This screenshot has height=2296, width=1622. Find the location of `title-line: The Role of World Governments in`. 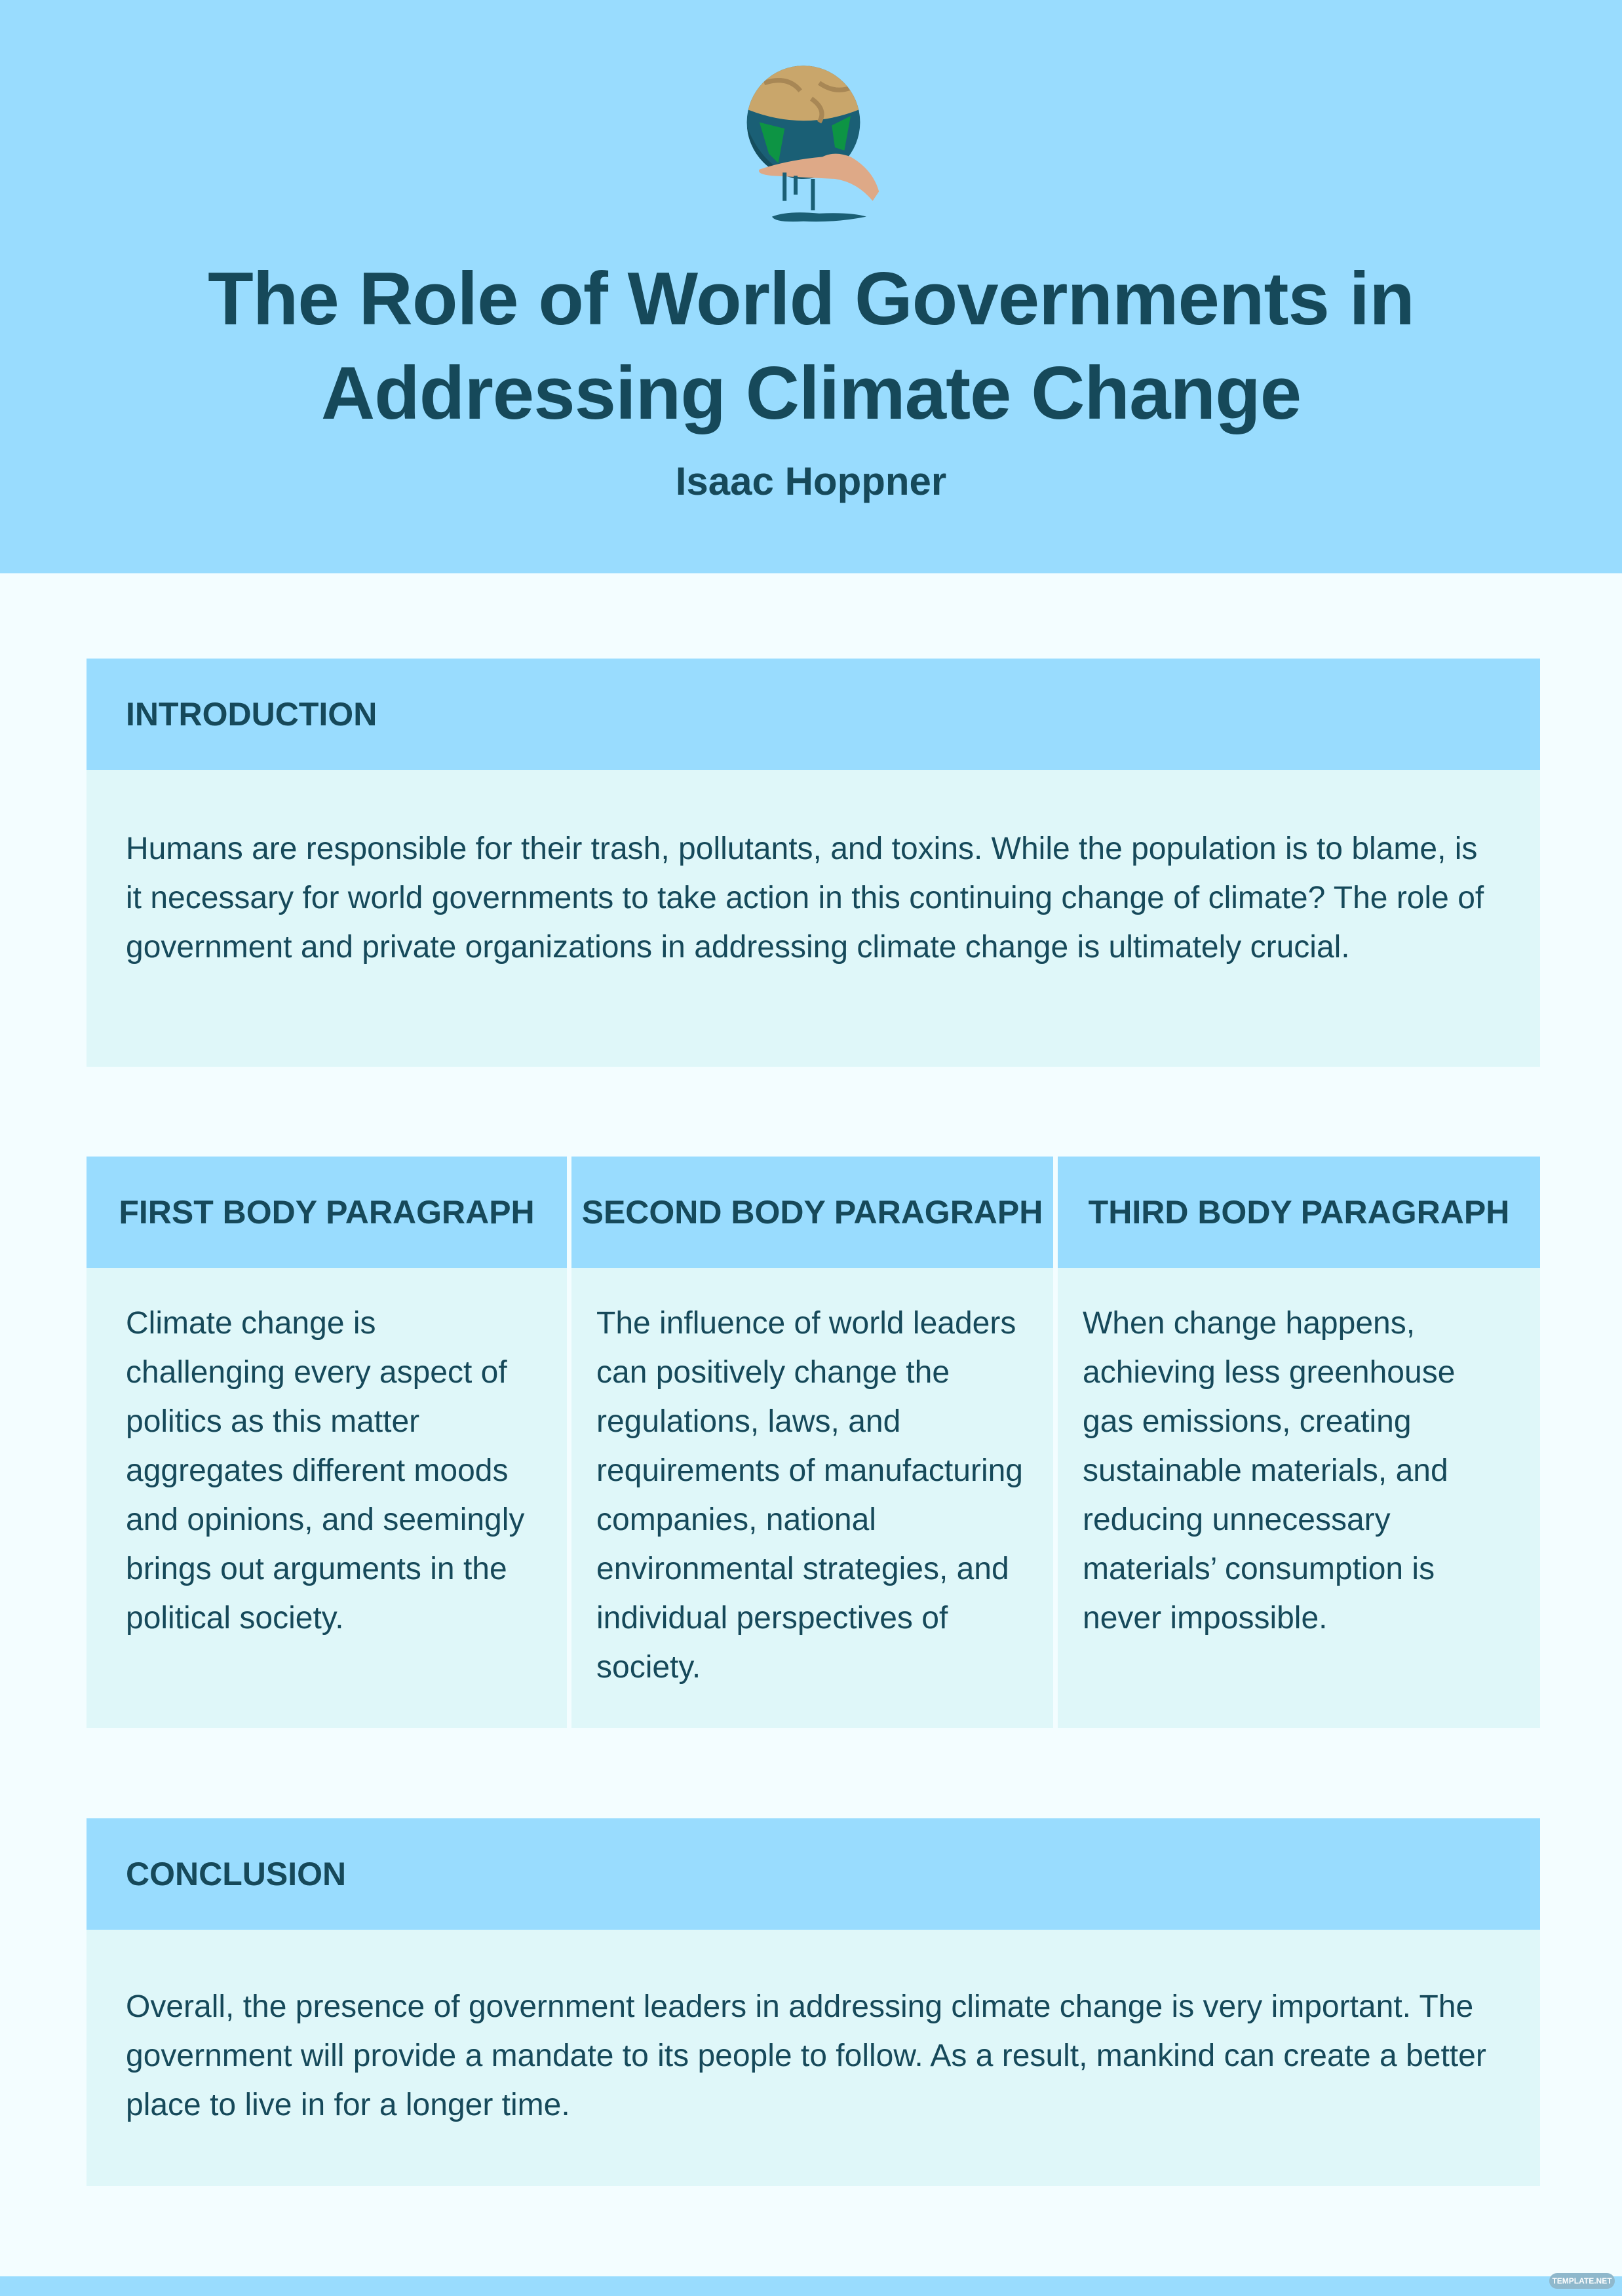

title-line: The Role of World Governments in is located at coordinates (811, 299).